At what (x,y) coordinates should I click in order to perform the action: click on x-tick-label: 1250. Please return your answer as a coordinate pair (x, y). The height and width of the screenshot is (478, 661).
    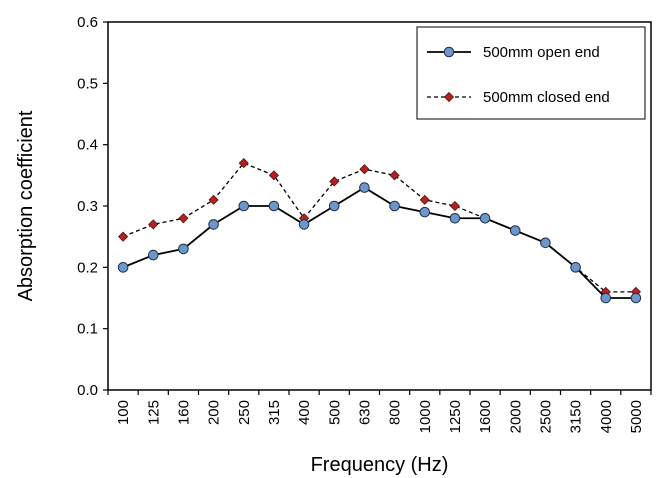
    Looking at the image, I should click on (455, 416).